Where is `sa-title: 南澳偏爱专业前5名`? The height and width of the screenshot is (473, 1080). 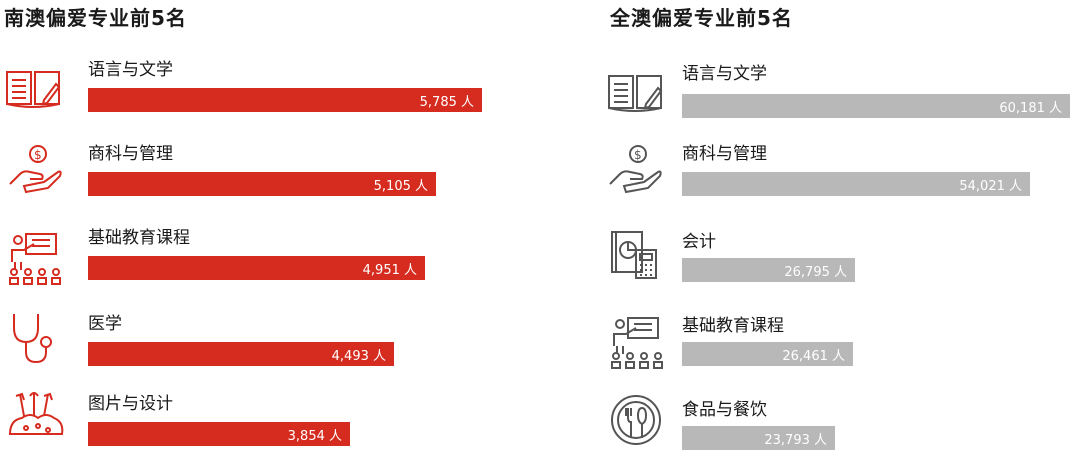
sa-title: 南澳偏爱专业前5名 is located at coordinates (95, 18).